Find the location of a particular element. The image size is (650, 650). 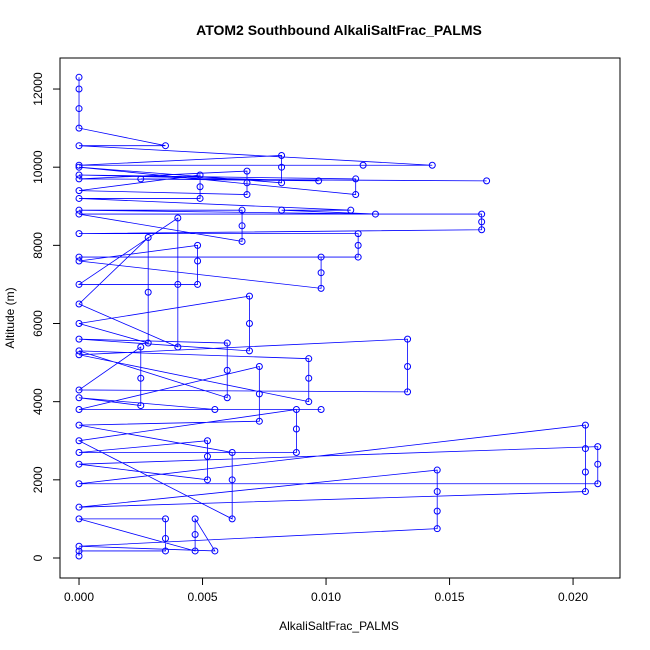

y-tick-label: 10000 is located at coordinates (38, 167).